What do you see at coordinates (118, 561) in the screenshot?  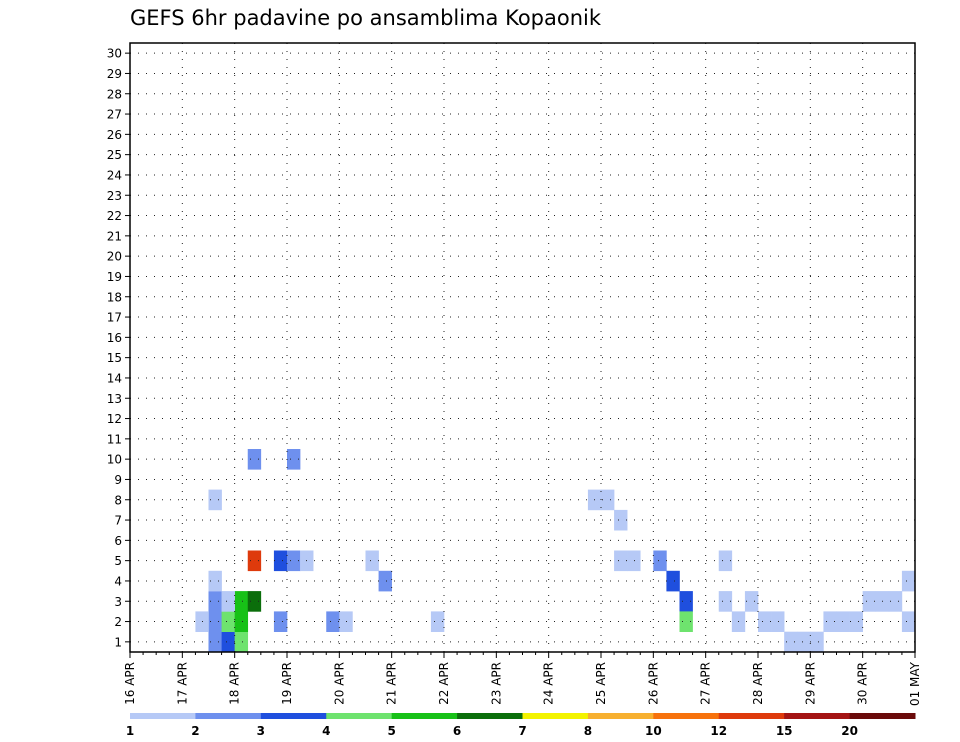 I see `y-tick-label: 5` at bounding box center [118, 561].